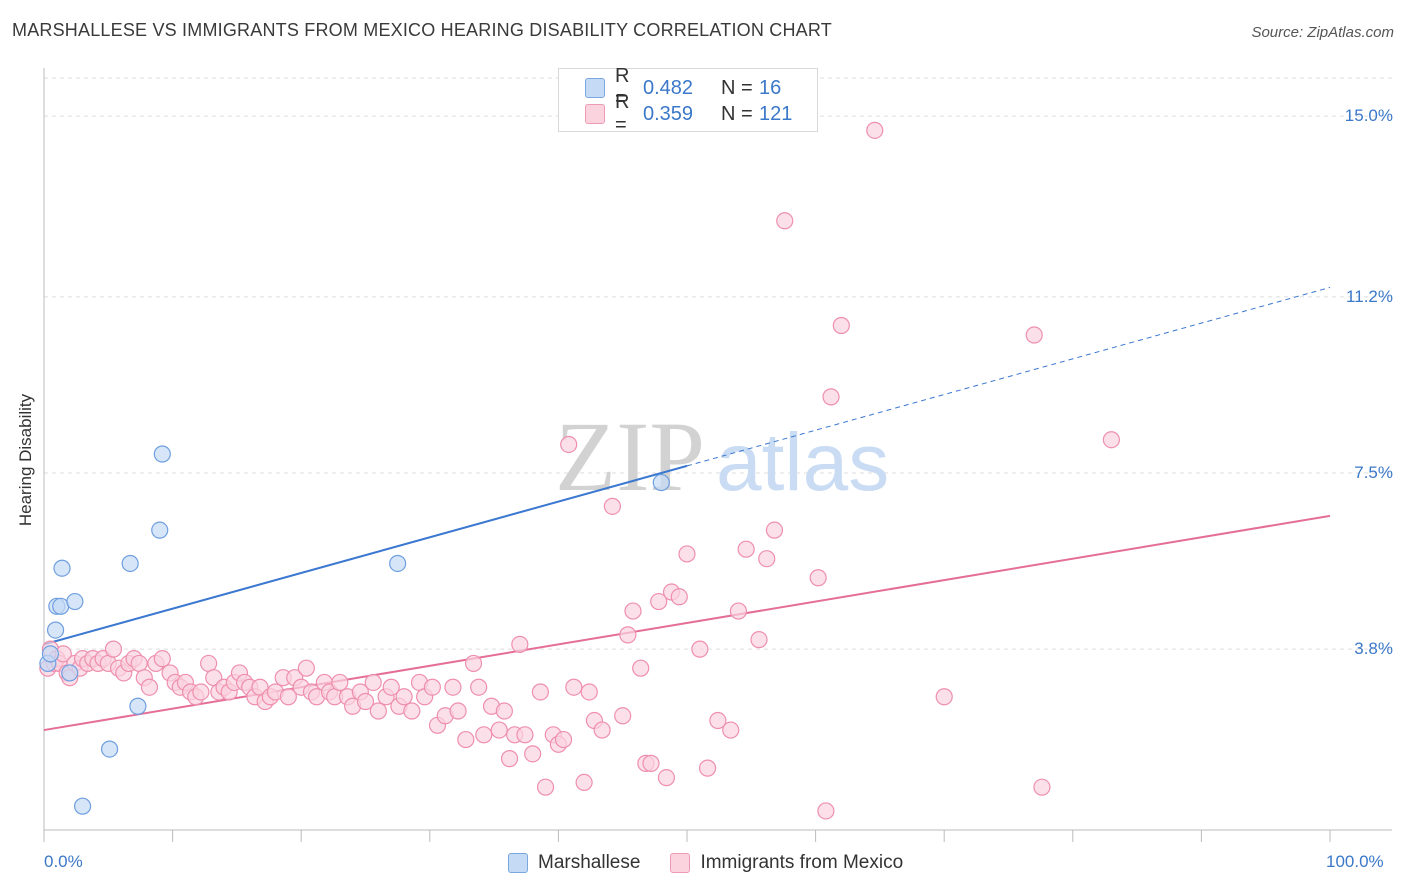  Describe the element at coordinates (802, 862) in the screenshot. I see `legend-label-mexico: Immigrants from Mexico` at that location.